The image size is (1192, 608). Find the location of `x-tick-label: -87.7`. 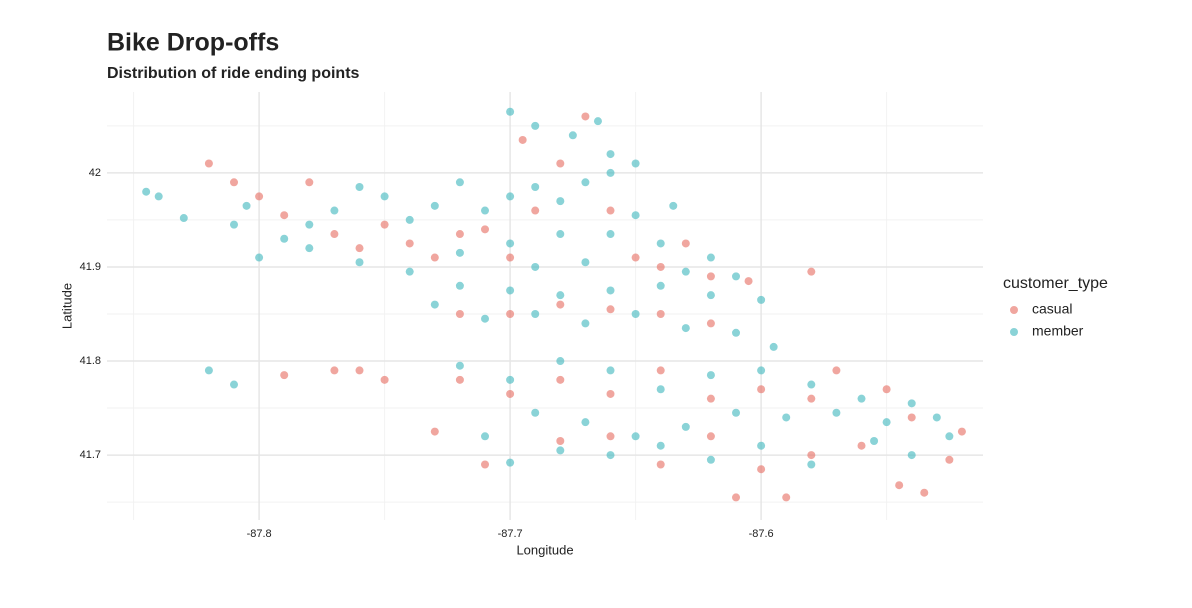

x-tick-label: -87.7 is located at coordinates (510, 534).